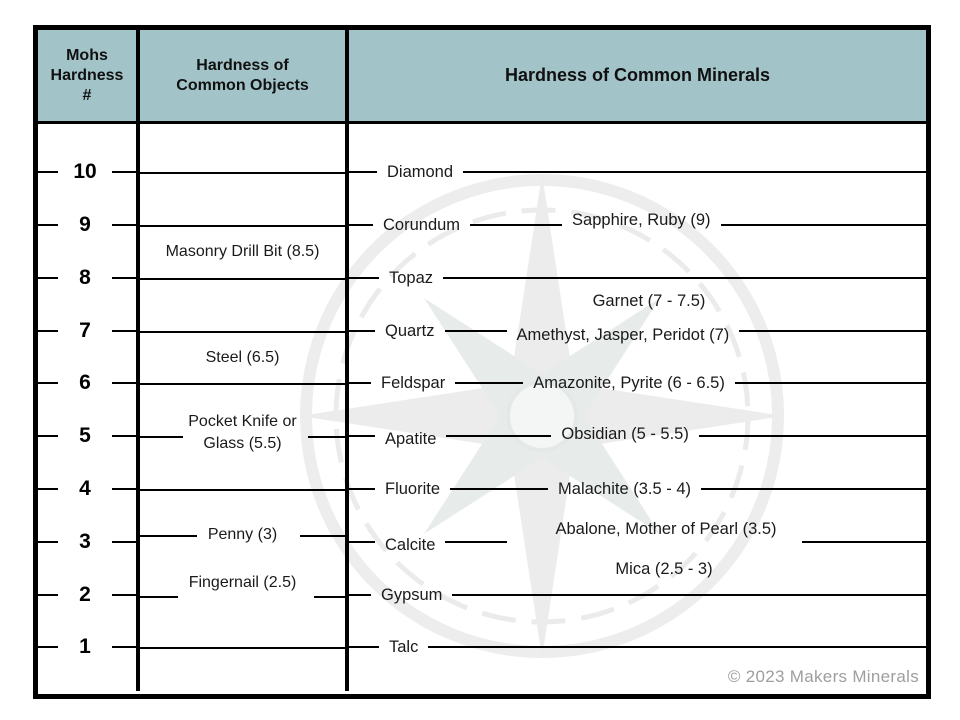  I want to click on mineral-row-corundum: Corundum Sapphire, Ruby (9), so click(637, 224).